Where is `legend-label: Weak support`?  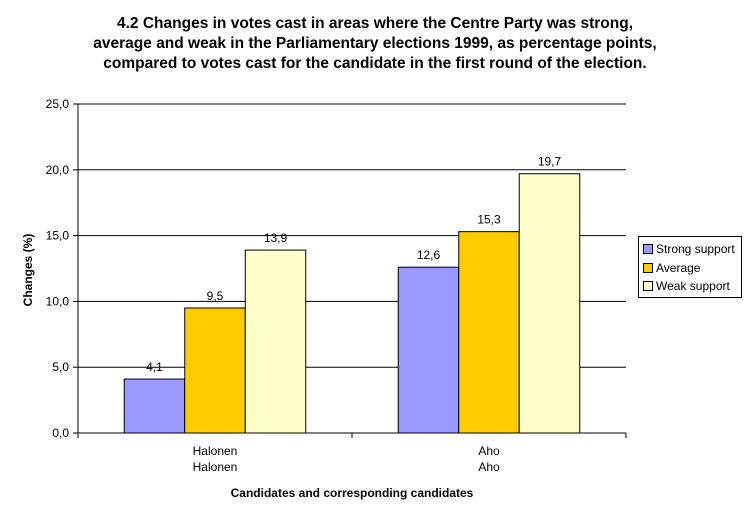 legend-label: Weak support is located at coordinates (693, 286).